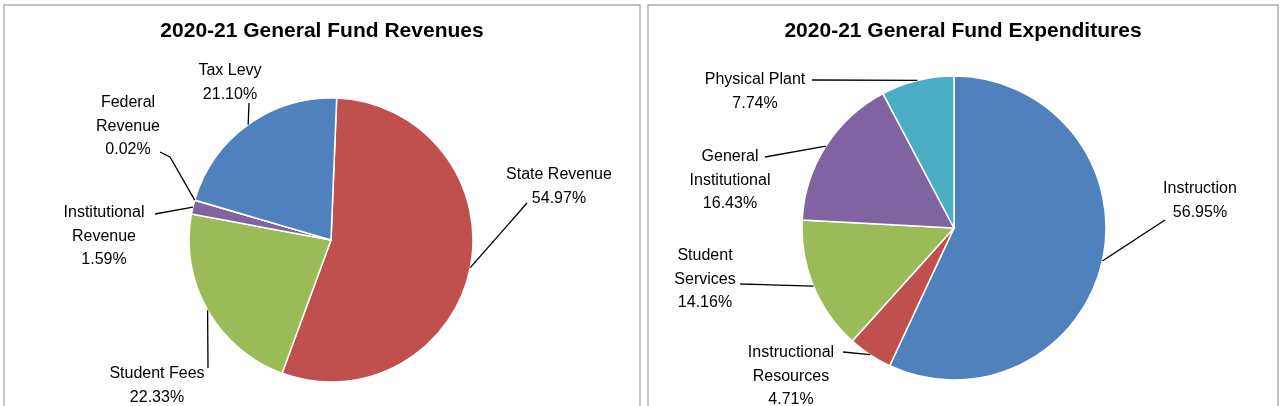 The height and width of the screenshot is (406, 1281). I want to click on slice-label: General Institutional, so click(730, 167).